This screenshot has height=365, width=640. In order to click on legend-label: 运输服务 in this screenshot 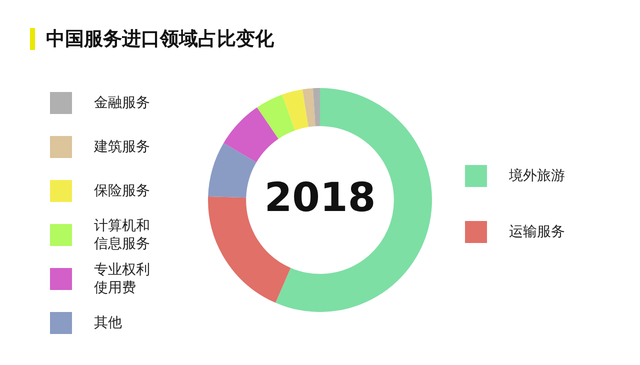, I will do `click(537, 232)`.